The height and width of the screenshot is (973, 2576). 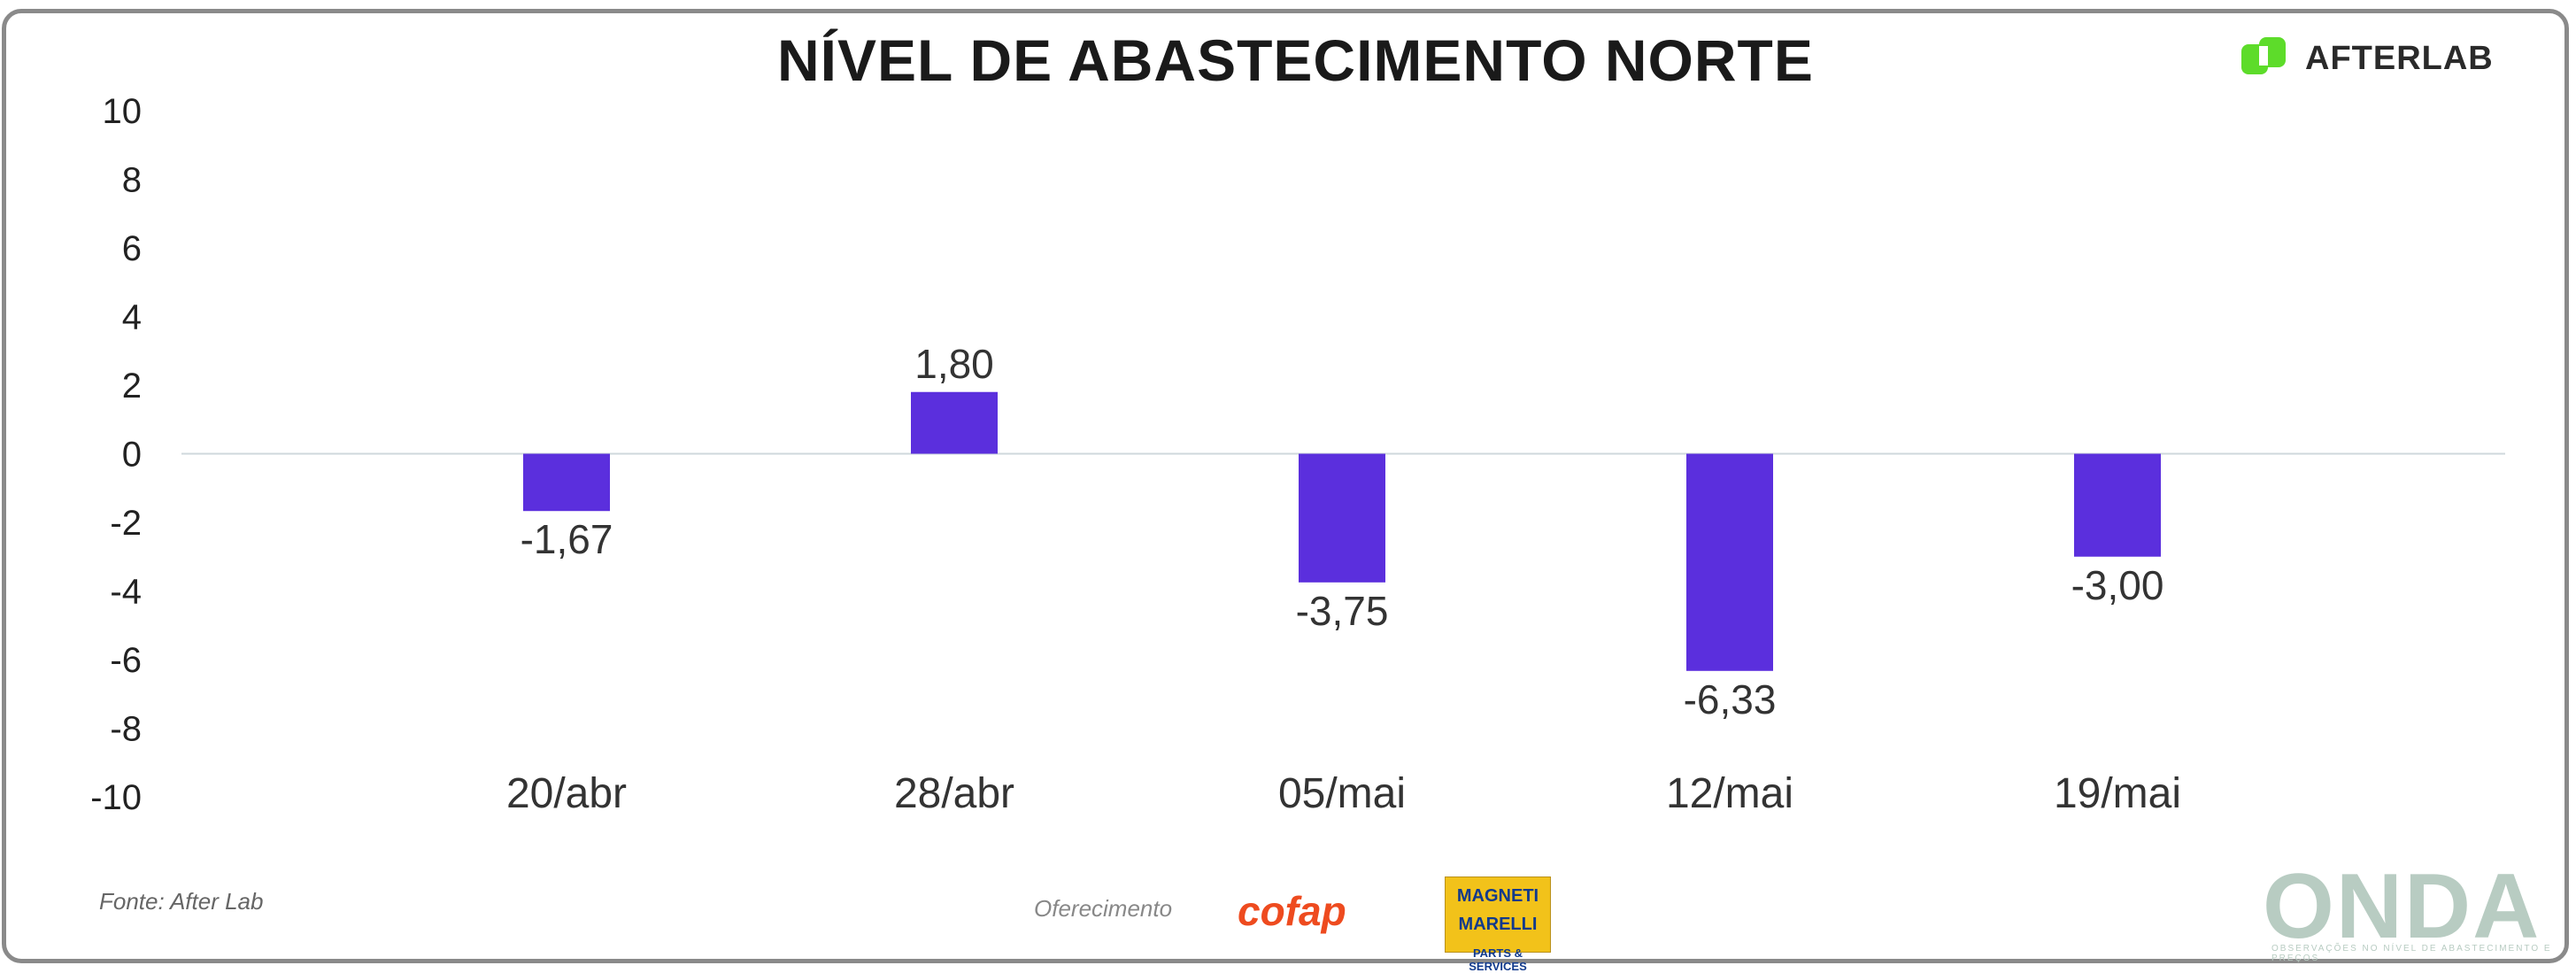 What do you see at coordinates (181, 902) in the screenshot?
I see `source-note: Fonte: After Lab` at bounding box center [181, 902].